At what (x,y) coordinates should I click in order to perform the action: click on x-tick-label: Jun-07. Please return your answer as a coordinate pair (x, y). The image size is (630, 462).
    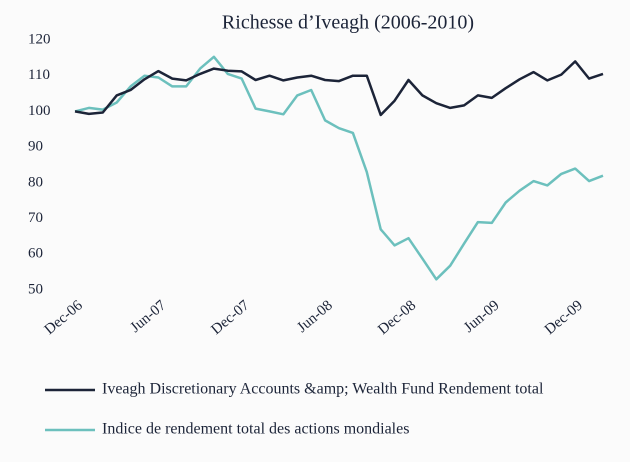
    Looking at the image, I should click on (149, 316).